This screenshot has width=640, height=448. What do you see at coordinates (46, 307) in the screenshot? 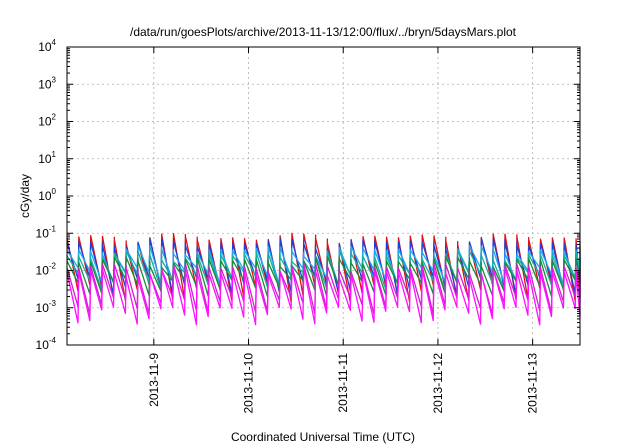
I see `y-tick-label: 10⁻³` at bounding box center [46, 307].